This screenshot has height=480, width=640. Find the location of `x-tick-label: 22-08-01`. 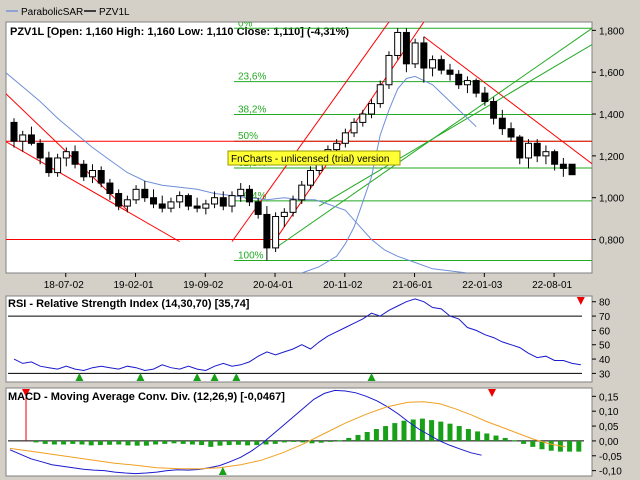

x-tick-label: 22-08-01 is located at coordinates (552, 285).